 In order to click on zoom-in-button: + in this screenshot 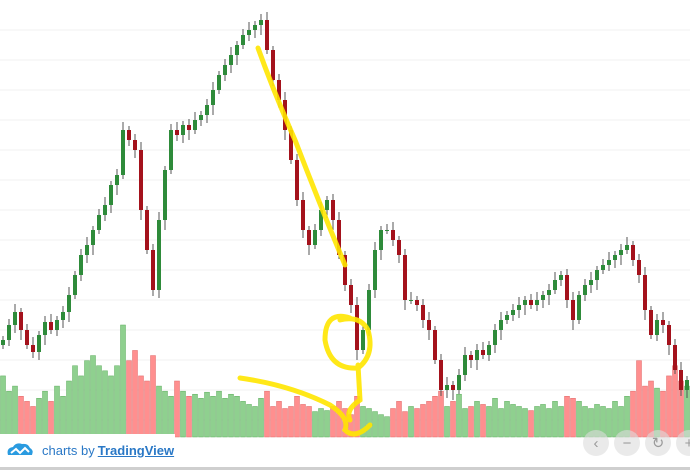, I will do `click(683, 443)`.